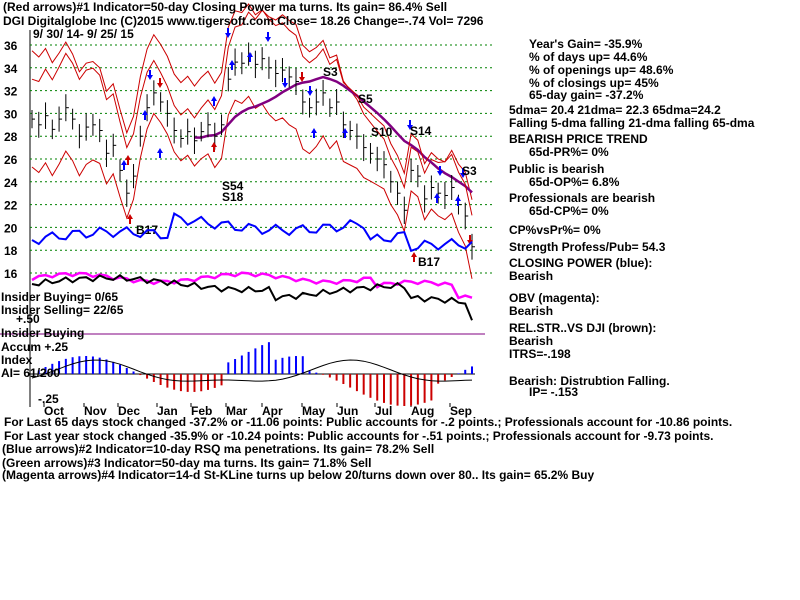  What do you see at coordinates (586, 44) in the screenshot?
I see `years-gain: Year's Gain= -35.9%` at bounding box center [586, 44].